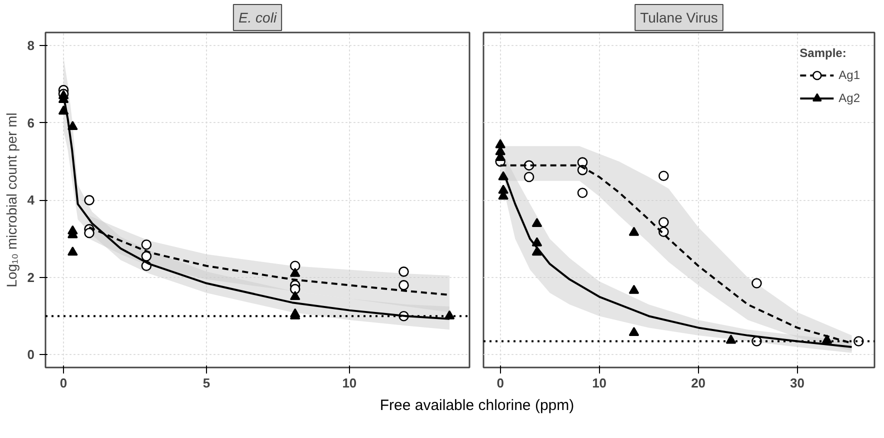 This screenshot has width=884, height=438. What do you see at coordinates (11, 200) in the screenshot?
I see `y-axis-title: Log₁₀ microbial count per ml` at bounding box center [11, 200].